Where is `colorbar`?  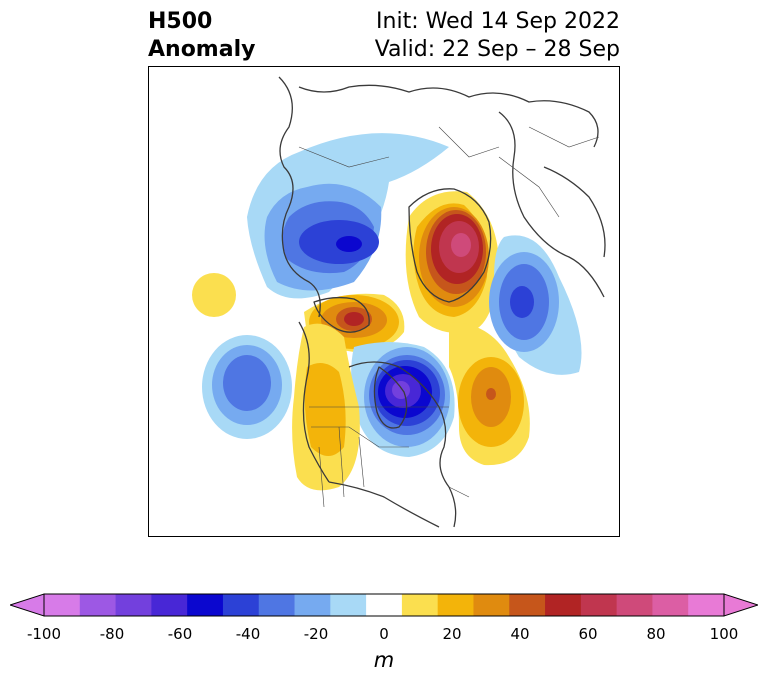 colorbar is located at coordinates (384, 605).